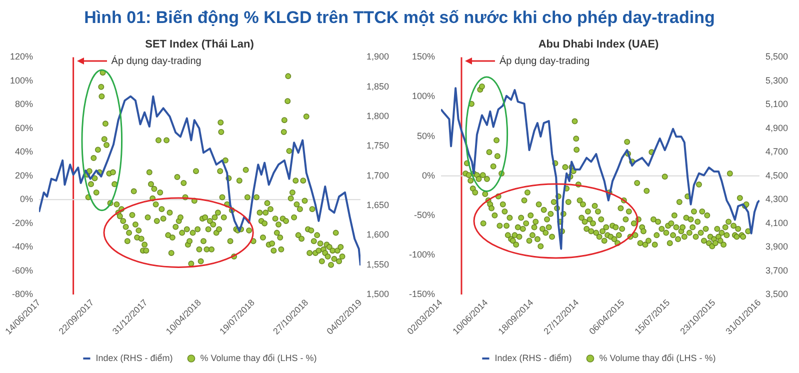 This screenshot has height=373, width=799. What do you see at coordinates (378, 235) in the screenshot?
I see `y2-tick-label: 1,600` at bounding box center [378, 235].